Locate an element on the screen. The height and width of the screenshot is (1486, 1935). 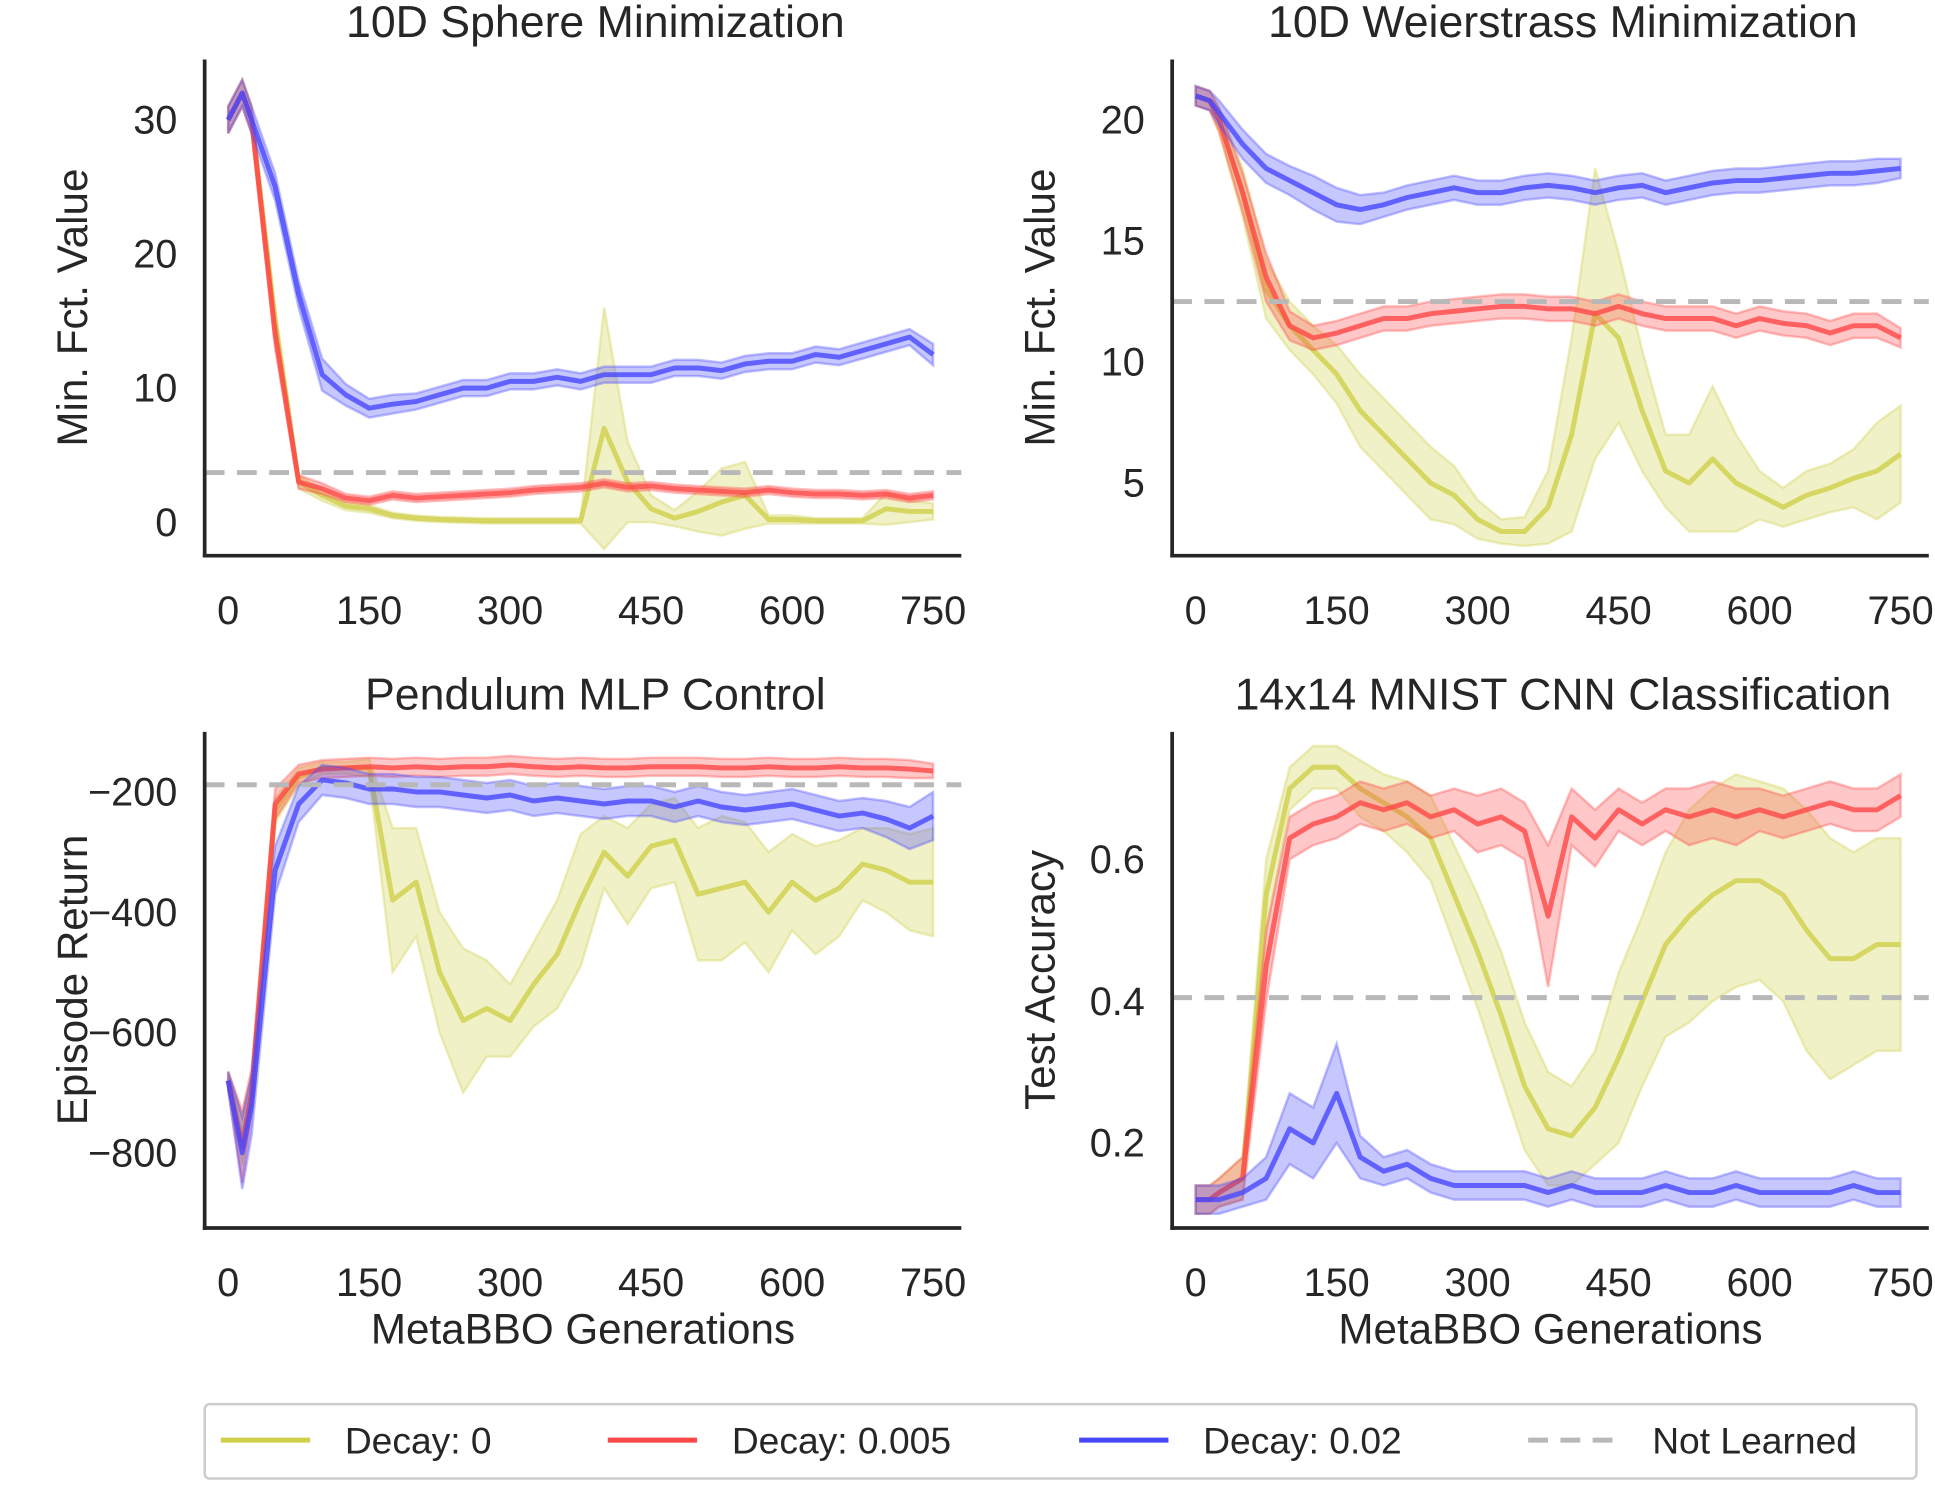
y-tick-label: 15 is located at coordinates (1123, 242).